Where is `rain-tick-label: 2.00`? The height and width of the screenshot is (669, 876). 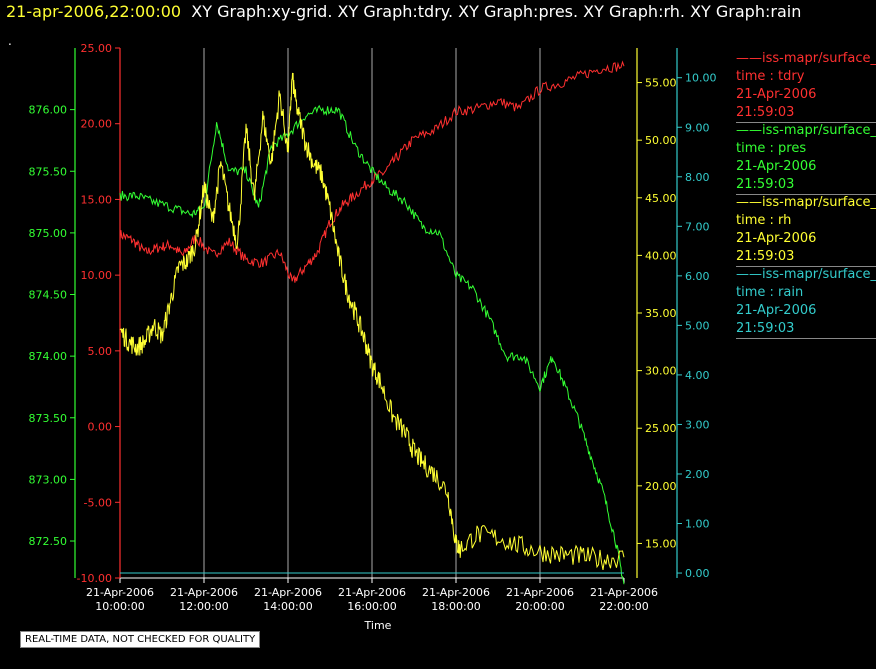
rain-tick-label: 2.00 is located at coordinates (697, 474).